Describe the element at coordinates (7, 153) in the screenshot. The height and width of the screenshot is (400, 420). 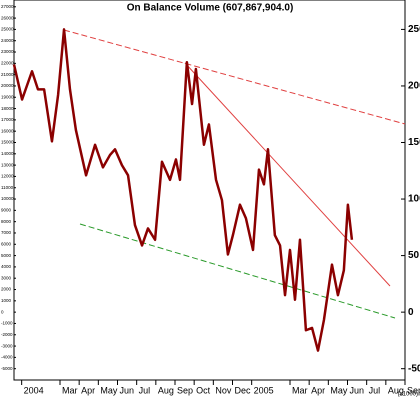
I see `y2-tick-label: 14000` at that location.